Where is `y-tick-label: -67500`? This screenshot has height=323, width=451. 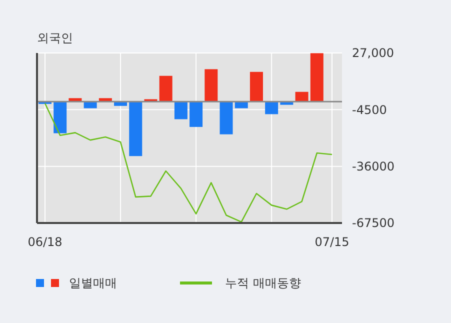 y-tick-label: -67500 is located at coordinates (373, 223).